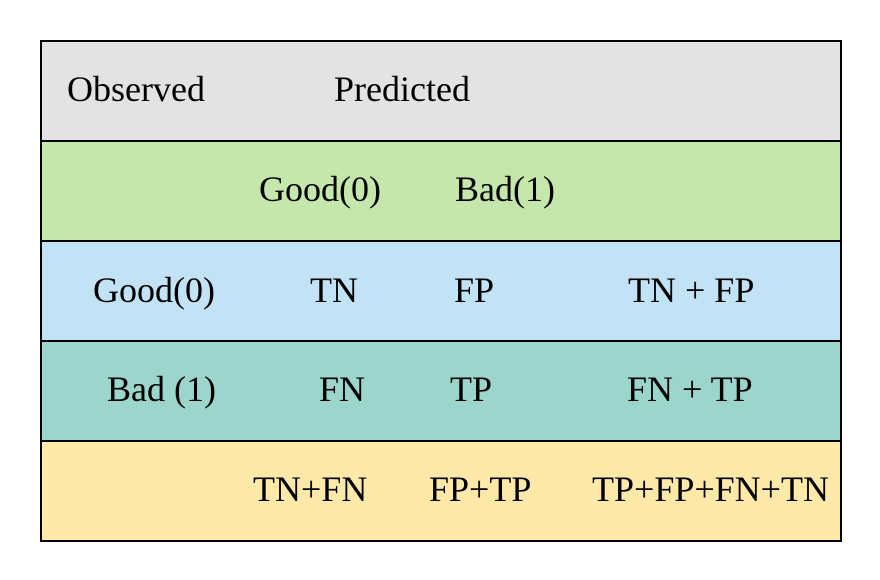 The width and height of the screenshot is (880, 580). What do you see at coordinates (471, 389) in the screenshot?
I see `true-positive-cell: TP` at bounding box center [471, 389].